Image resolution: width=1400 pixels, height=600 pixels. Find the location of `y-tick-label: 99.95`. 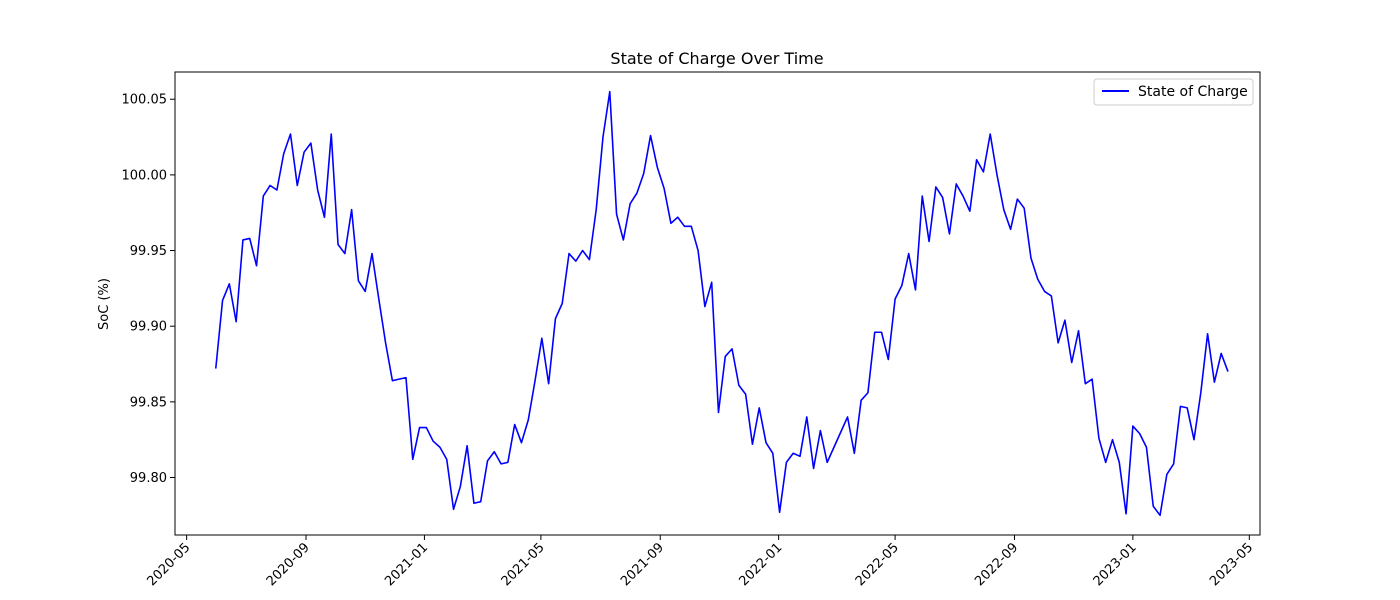

y-tick-label: 99.95 is located at coordinates (148, 251).